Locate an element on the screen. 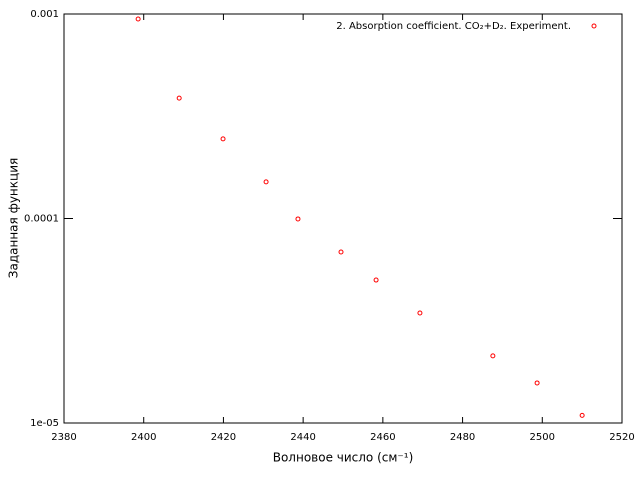 This screenshot has height=480, width=640. y-tick-label: 0.0001 is located at coordinates (41, 219).